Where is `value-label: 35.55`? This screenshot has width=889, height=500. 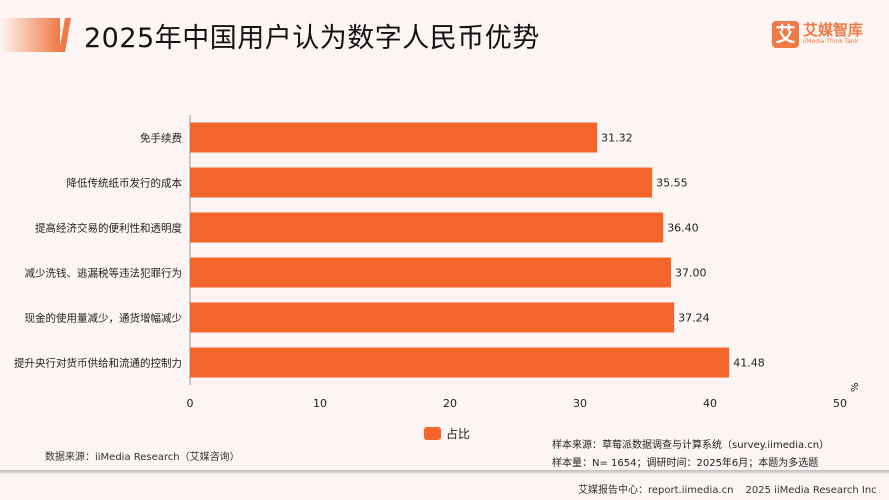 value-label: 35.55 is located at coordinates (672, 183).